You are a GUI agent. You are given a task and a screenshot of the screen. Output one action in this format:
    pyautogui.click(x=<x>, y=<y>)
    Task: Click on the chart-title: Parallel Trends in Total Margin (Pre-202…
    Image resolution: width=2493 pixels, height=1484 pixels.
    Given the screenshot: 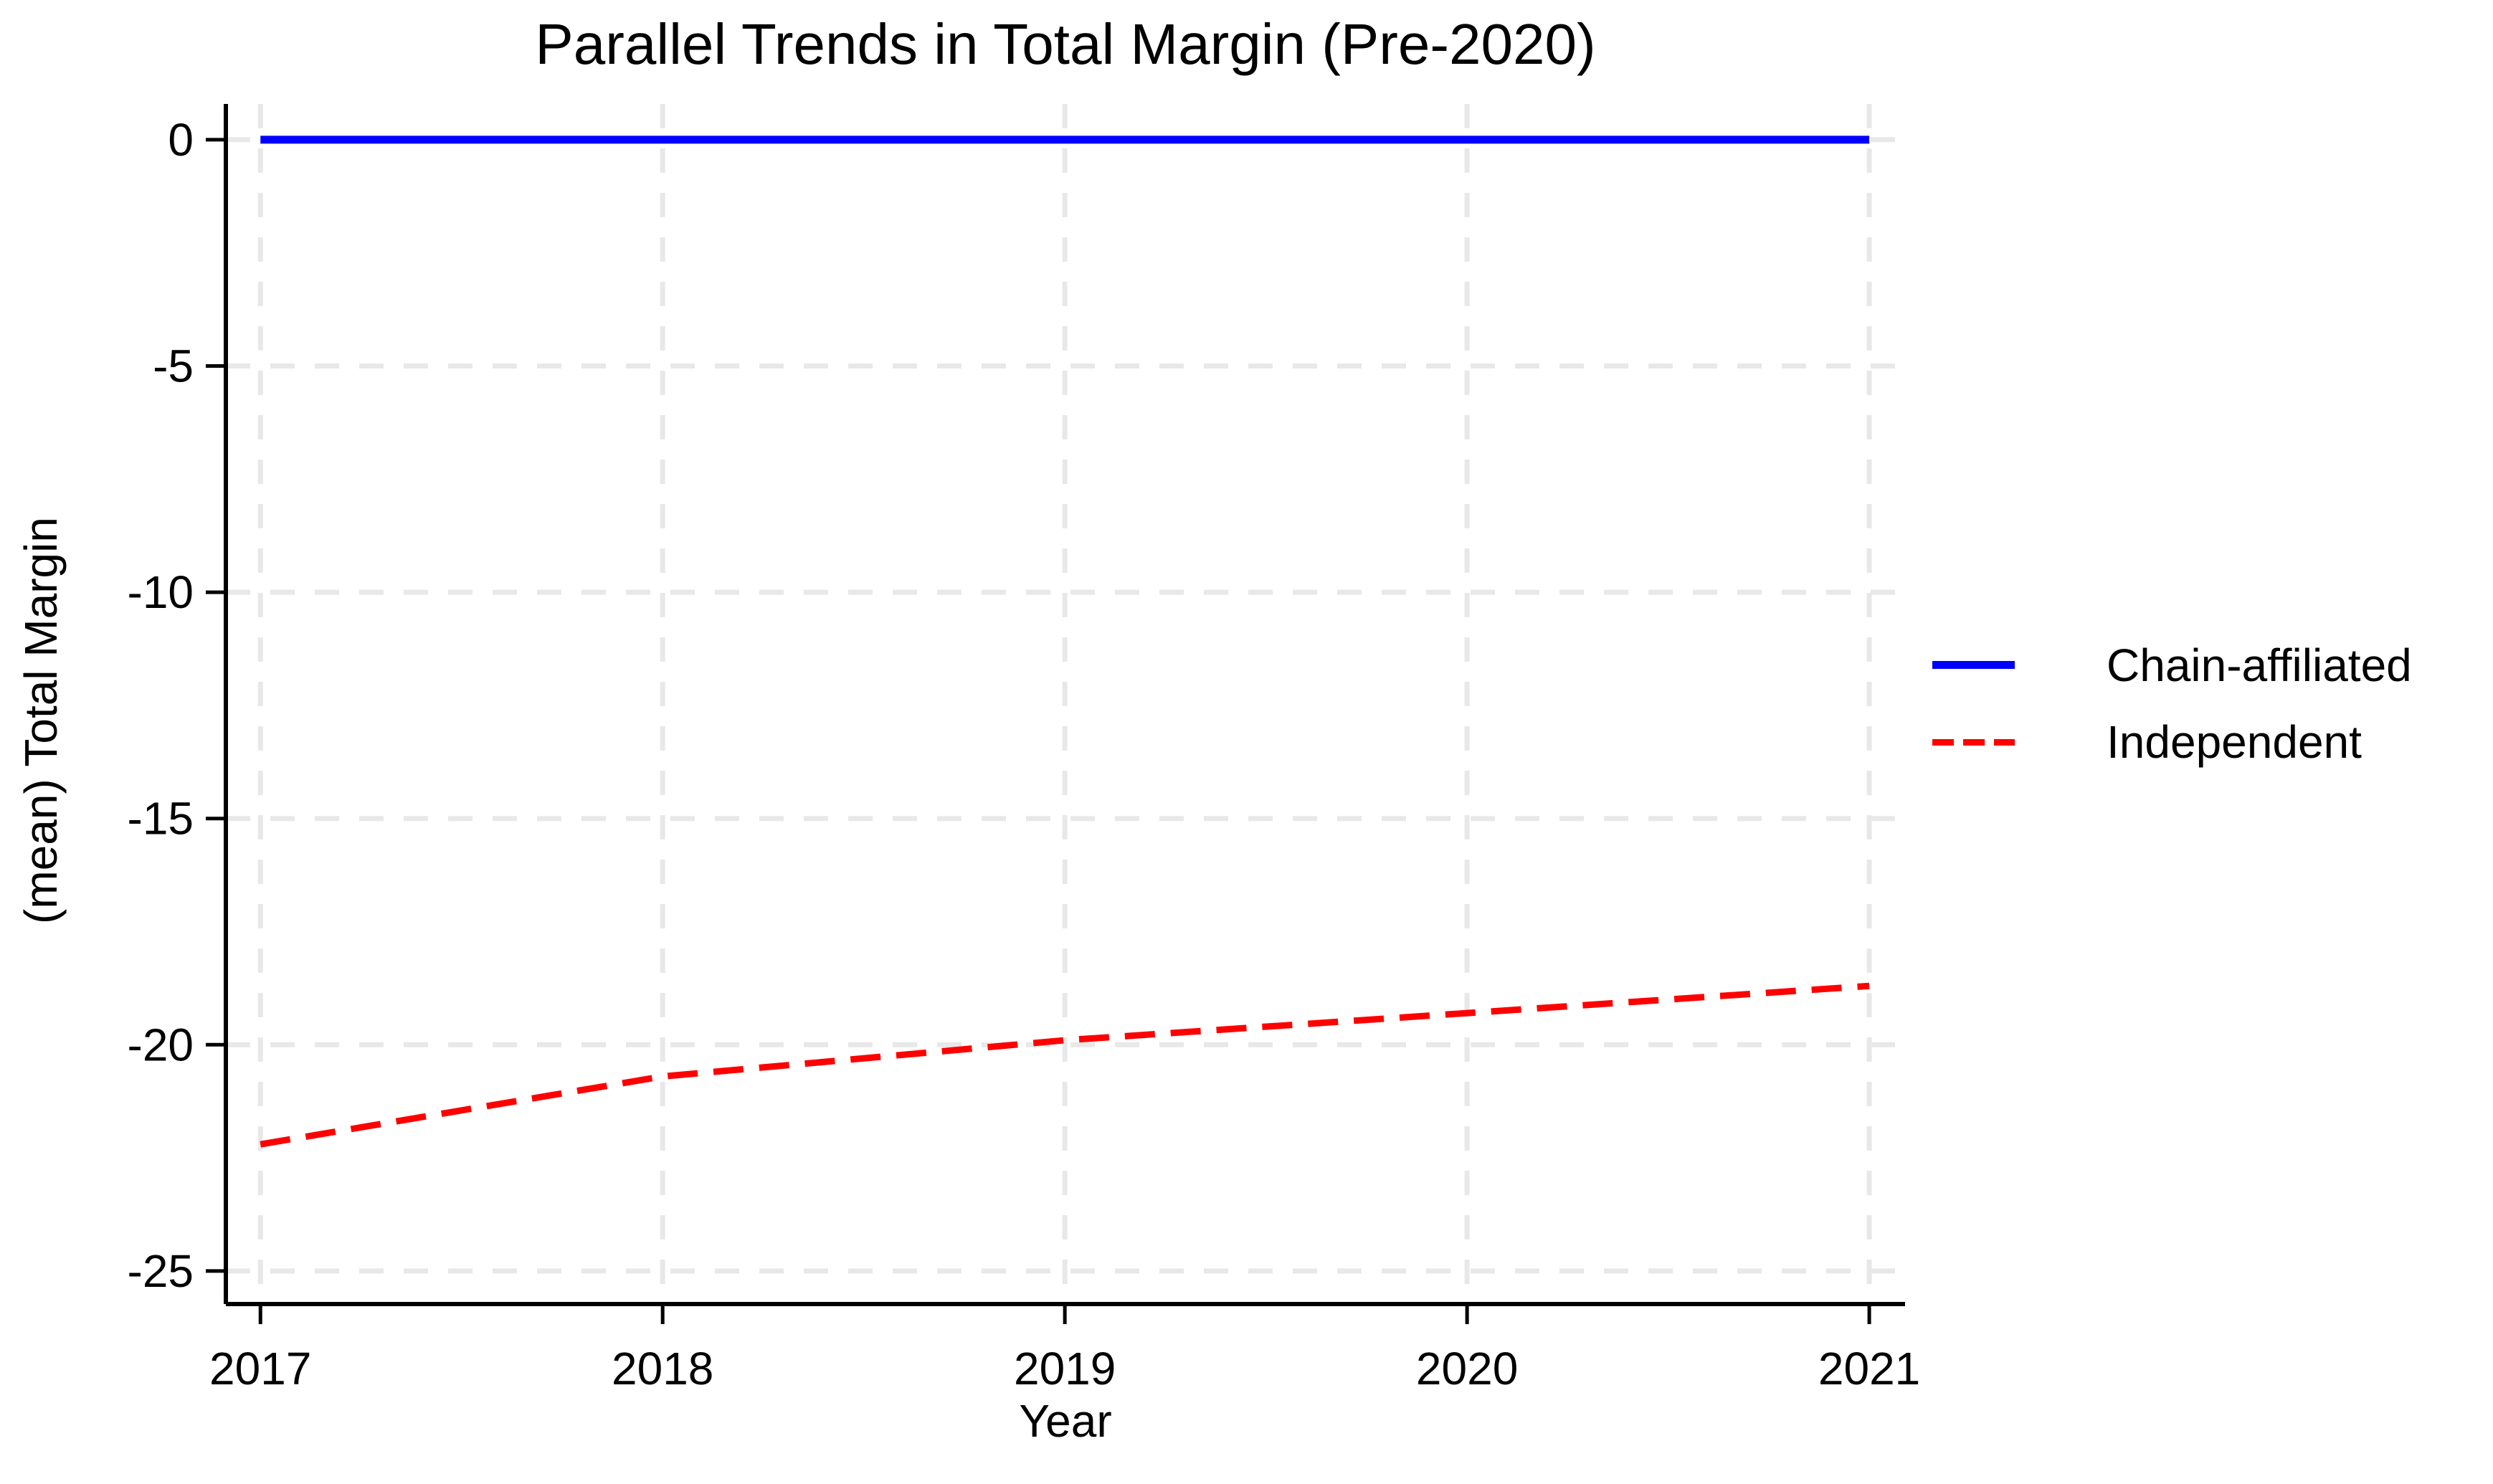 What is the action you would take?
    pyautogui.click(x=1065, y=44)
    